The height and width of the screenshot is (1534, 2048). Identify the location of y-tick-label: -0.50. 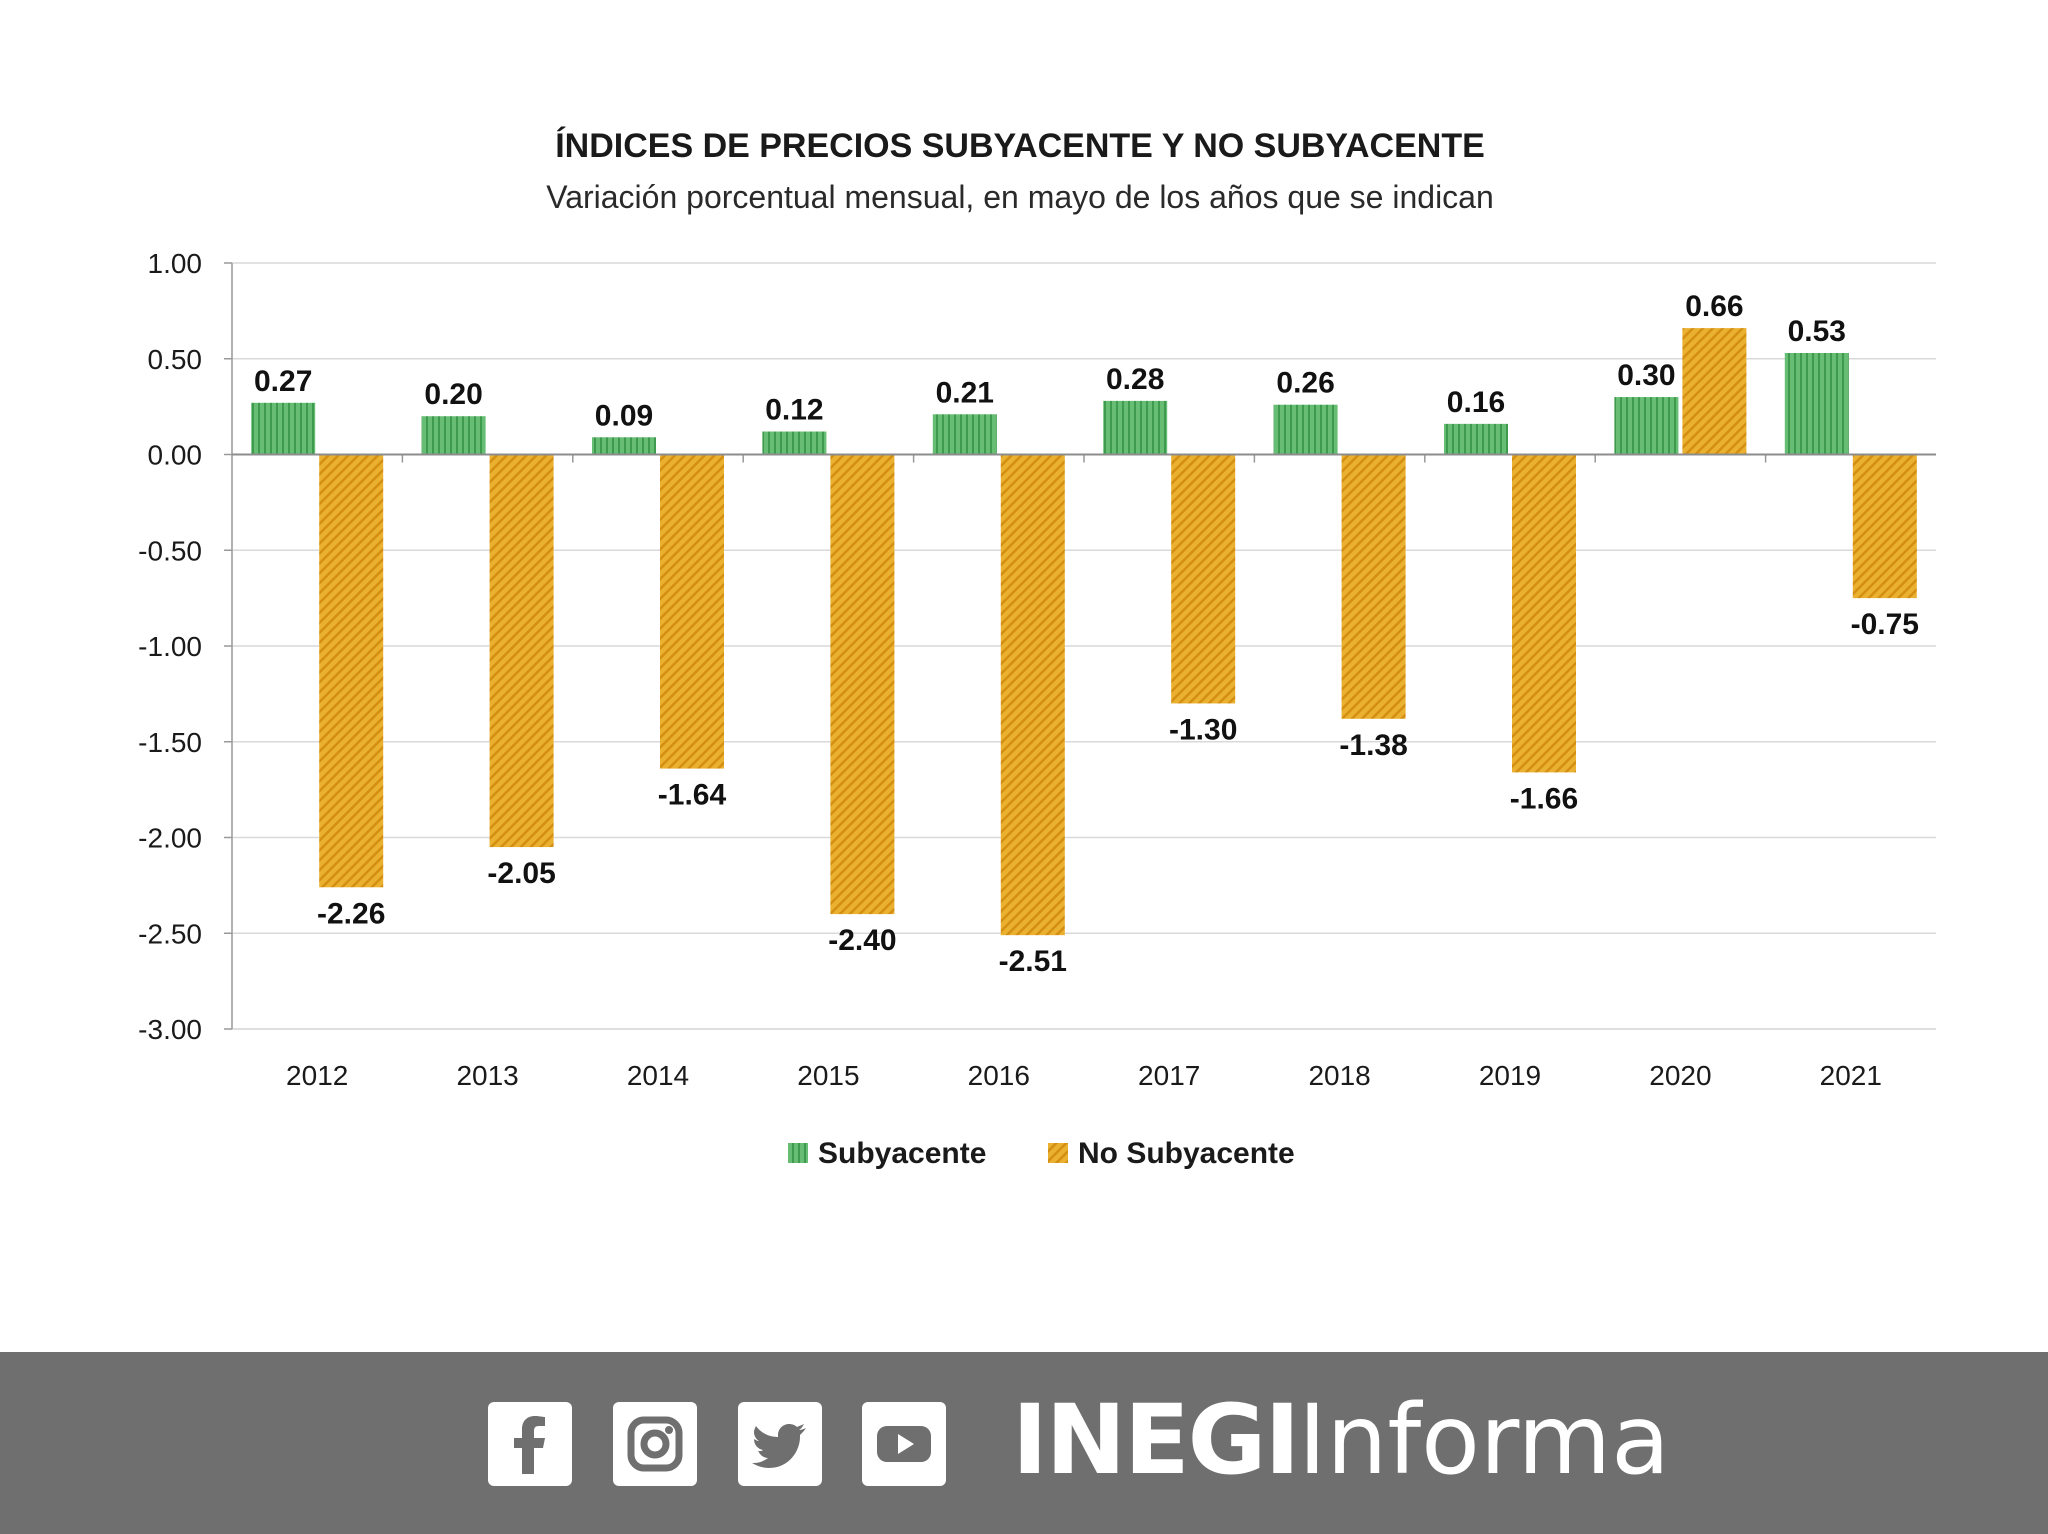
(170, 550).